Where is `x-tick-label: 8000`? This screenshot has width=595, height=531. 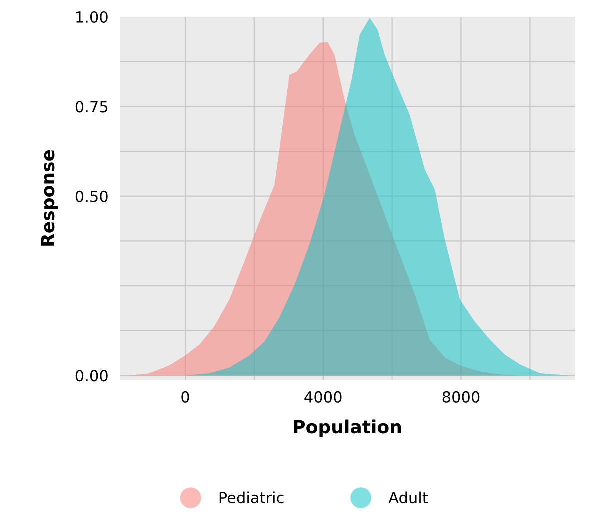 x-tick-label: 8000 is located at coordinates (461, 397).